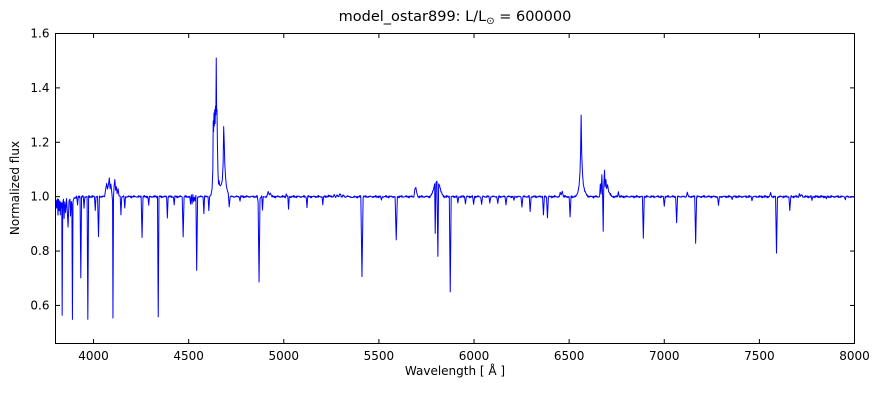 Image resolution: width=880 pixels, height=400 pixels. Describe the element at coordinates (533, 17) in the screenshot. I see `plot-title-suffix: = 600000` at that location.